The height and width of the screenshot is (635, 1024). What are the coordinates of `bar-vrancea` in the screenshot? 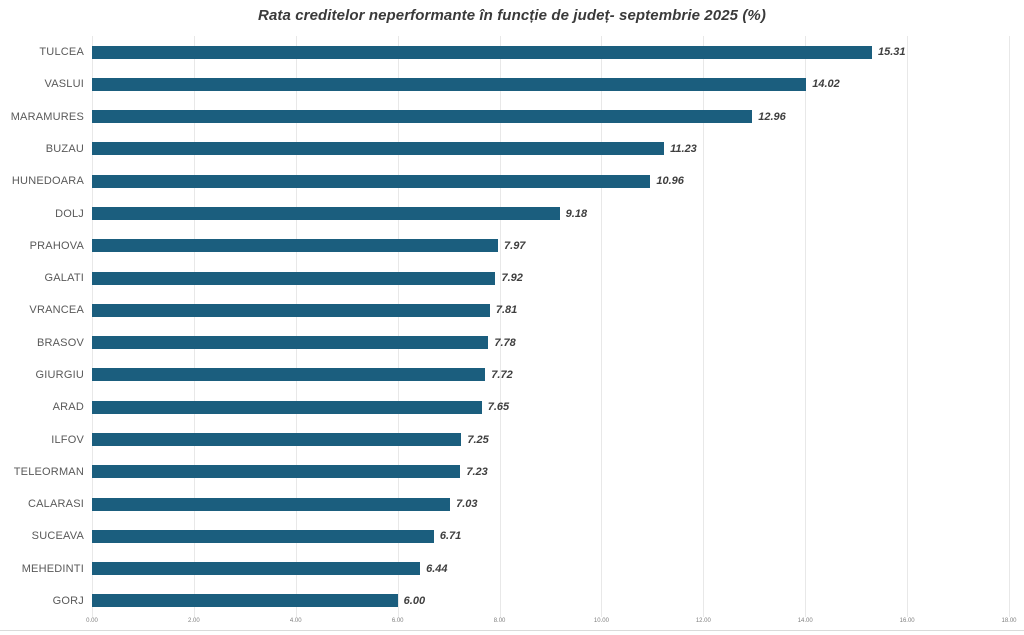 It's located at (291, 310).